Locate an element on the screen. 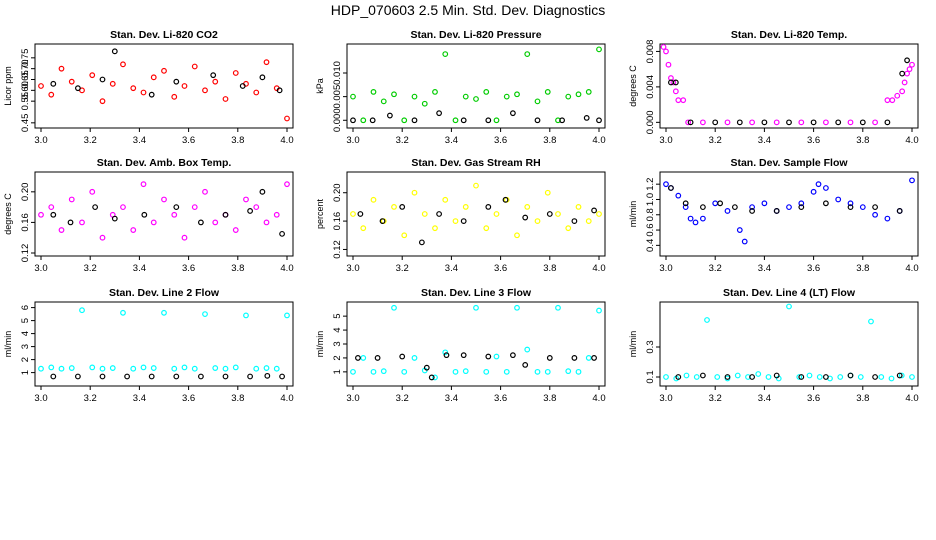 Image resolution: width=936 pixels, height=540 pixels. y-tick-label: 0.010 is located at coordinates (337, 73).